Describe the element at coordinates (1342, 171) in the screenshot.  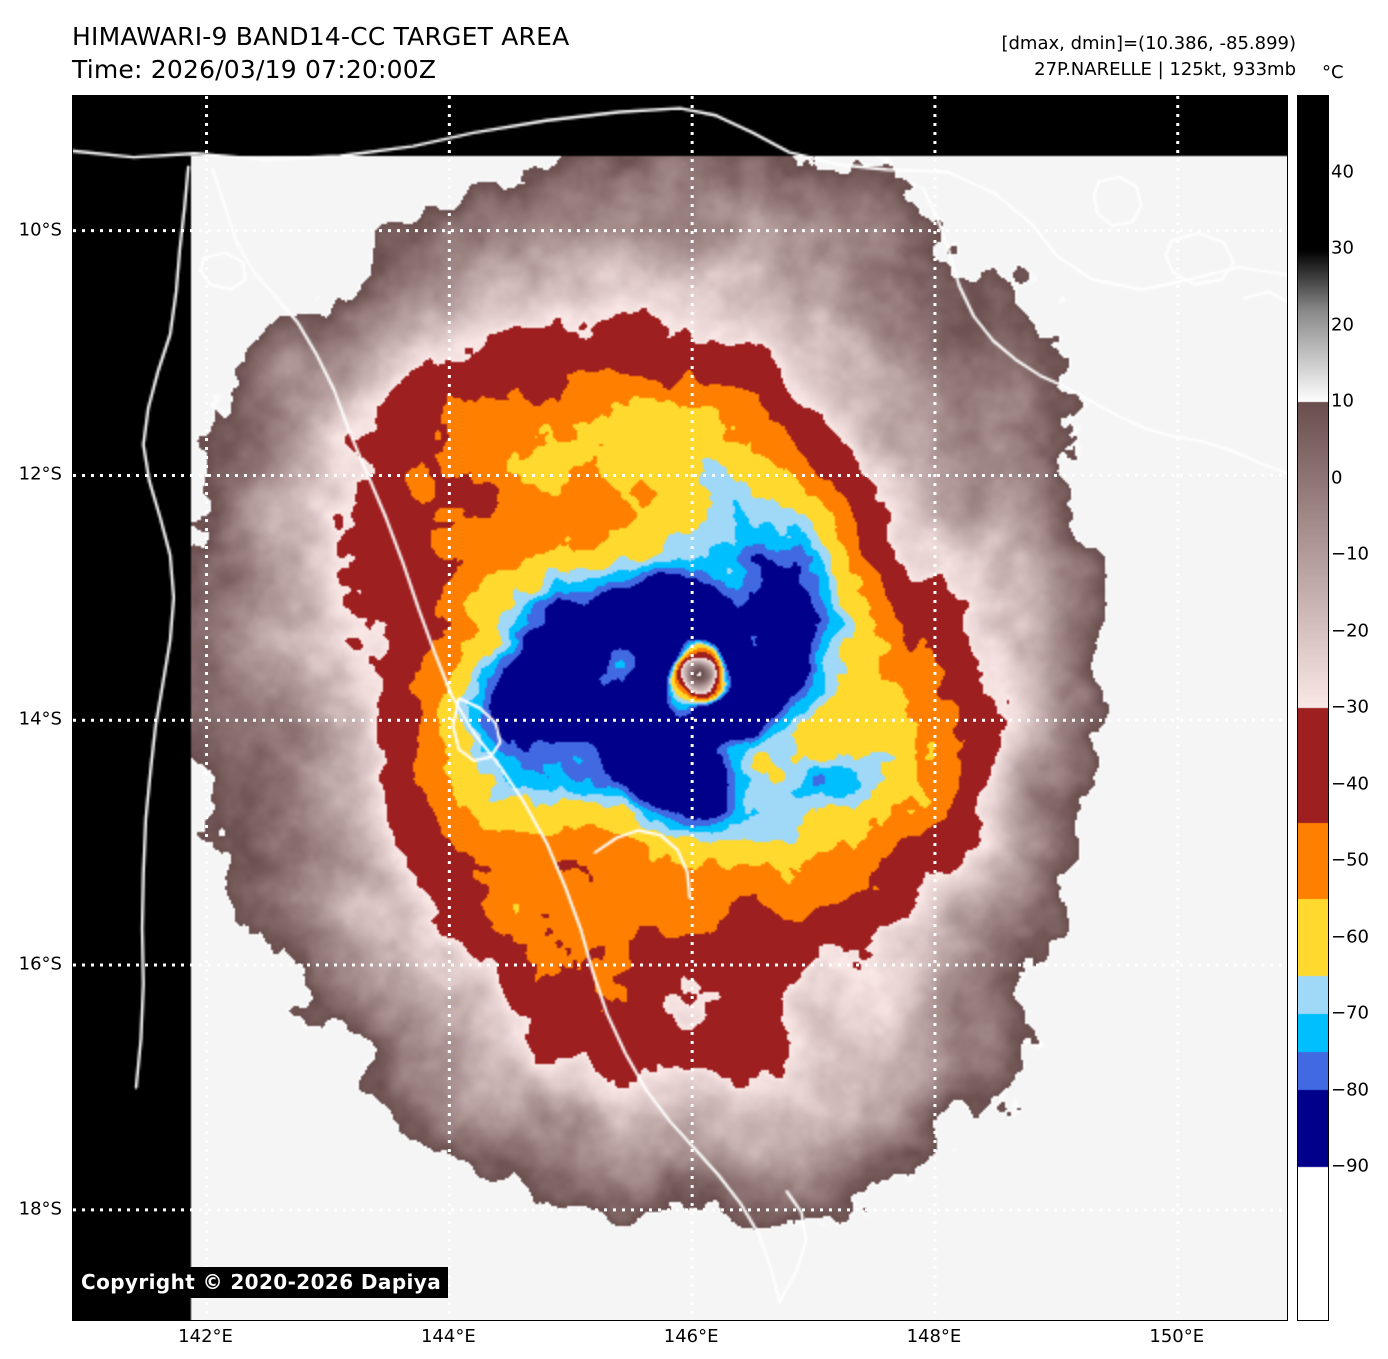
I see `colorbar-tick-40: 40` at that location.